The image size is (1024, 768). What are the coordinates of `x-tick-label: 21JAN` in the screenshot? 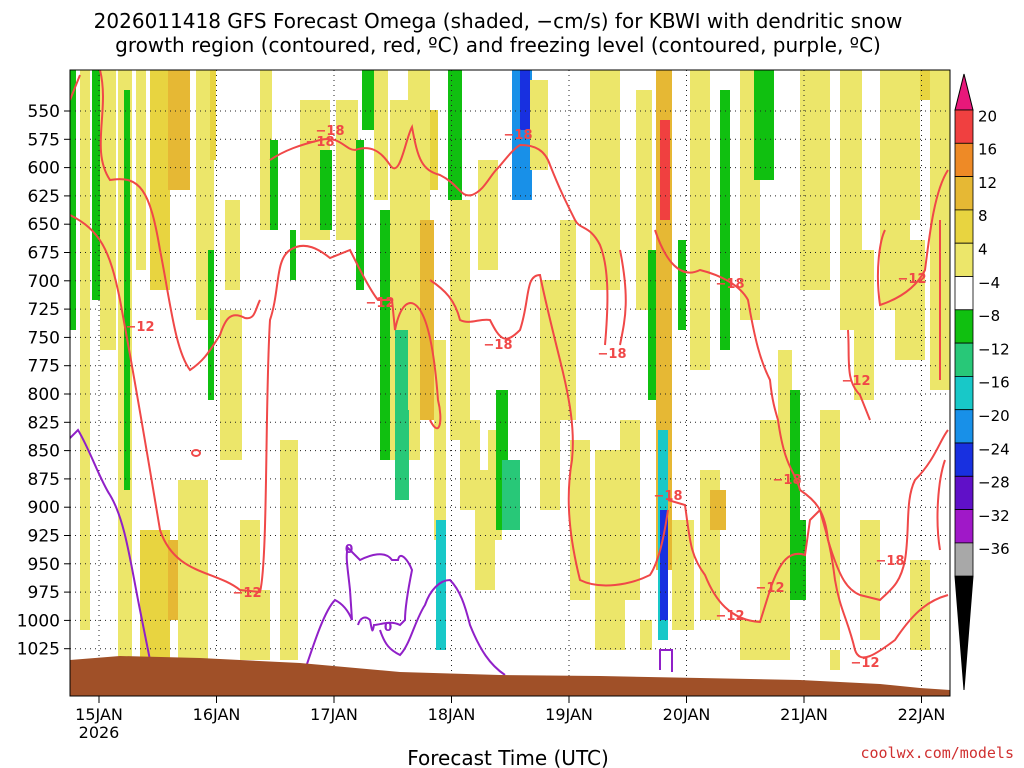 It's located at (804, 714).